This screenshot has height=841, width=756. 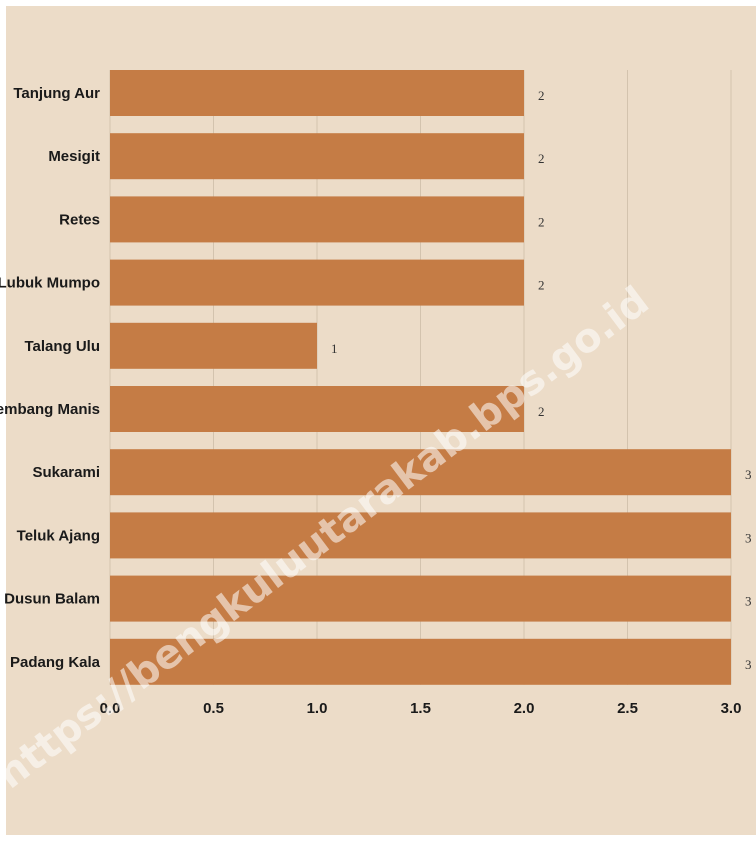 I want to click on category-label: Sukarami, so click(x=66, y=472).